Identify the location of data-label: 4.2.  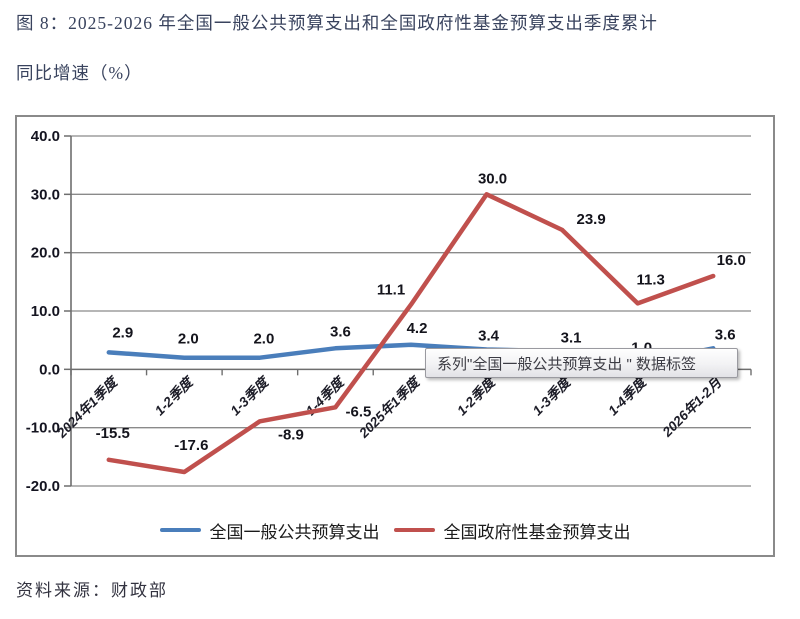
(417, 328).